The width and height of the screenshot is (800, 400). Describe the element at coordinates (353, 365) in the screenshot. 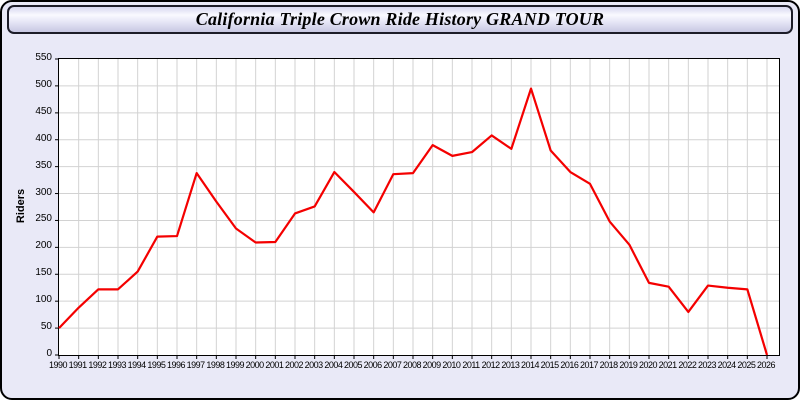

I see `x-tick-label: 2005` at that location.